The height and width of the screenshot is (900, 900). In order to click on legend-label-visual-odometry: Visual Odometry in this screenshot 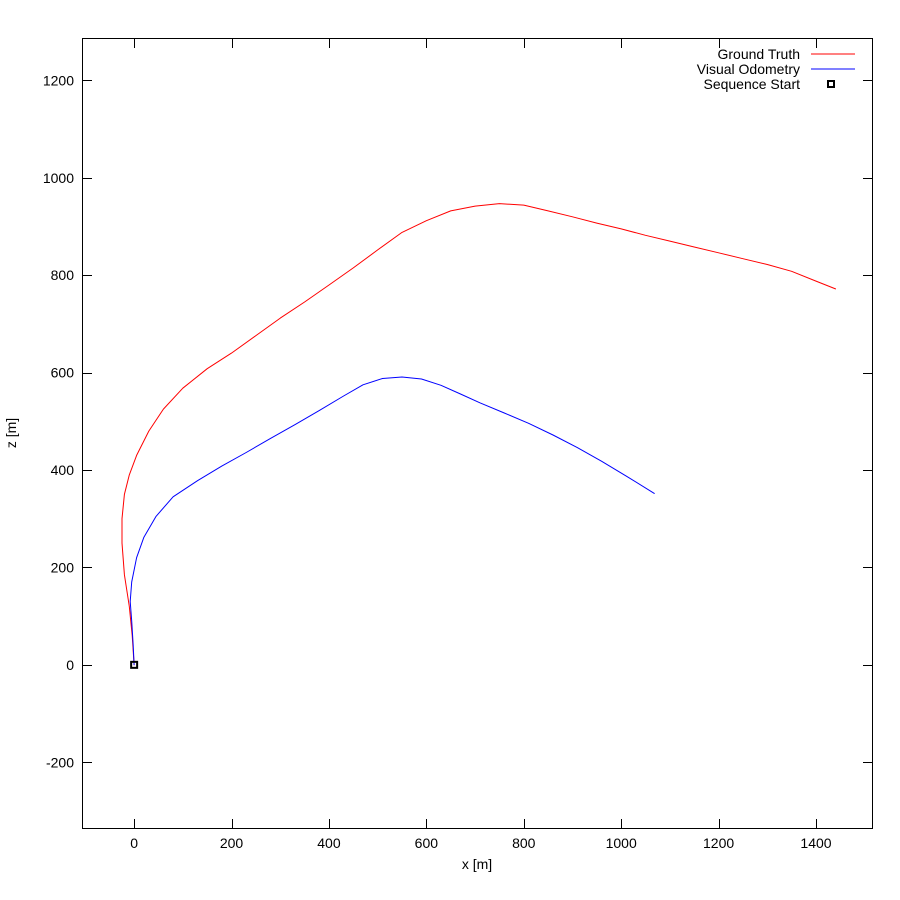, I will do `click(748, 69)`.